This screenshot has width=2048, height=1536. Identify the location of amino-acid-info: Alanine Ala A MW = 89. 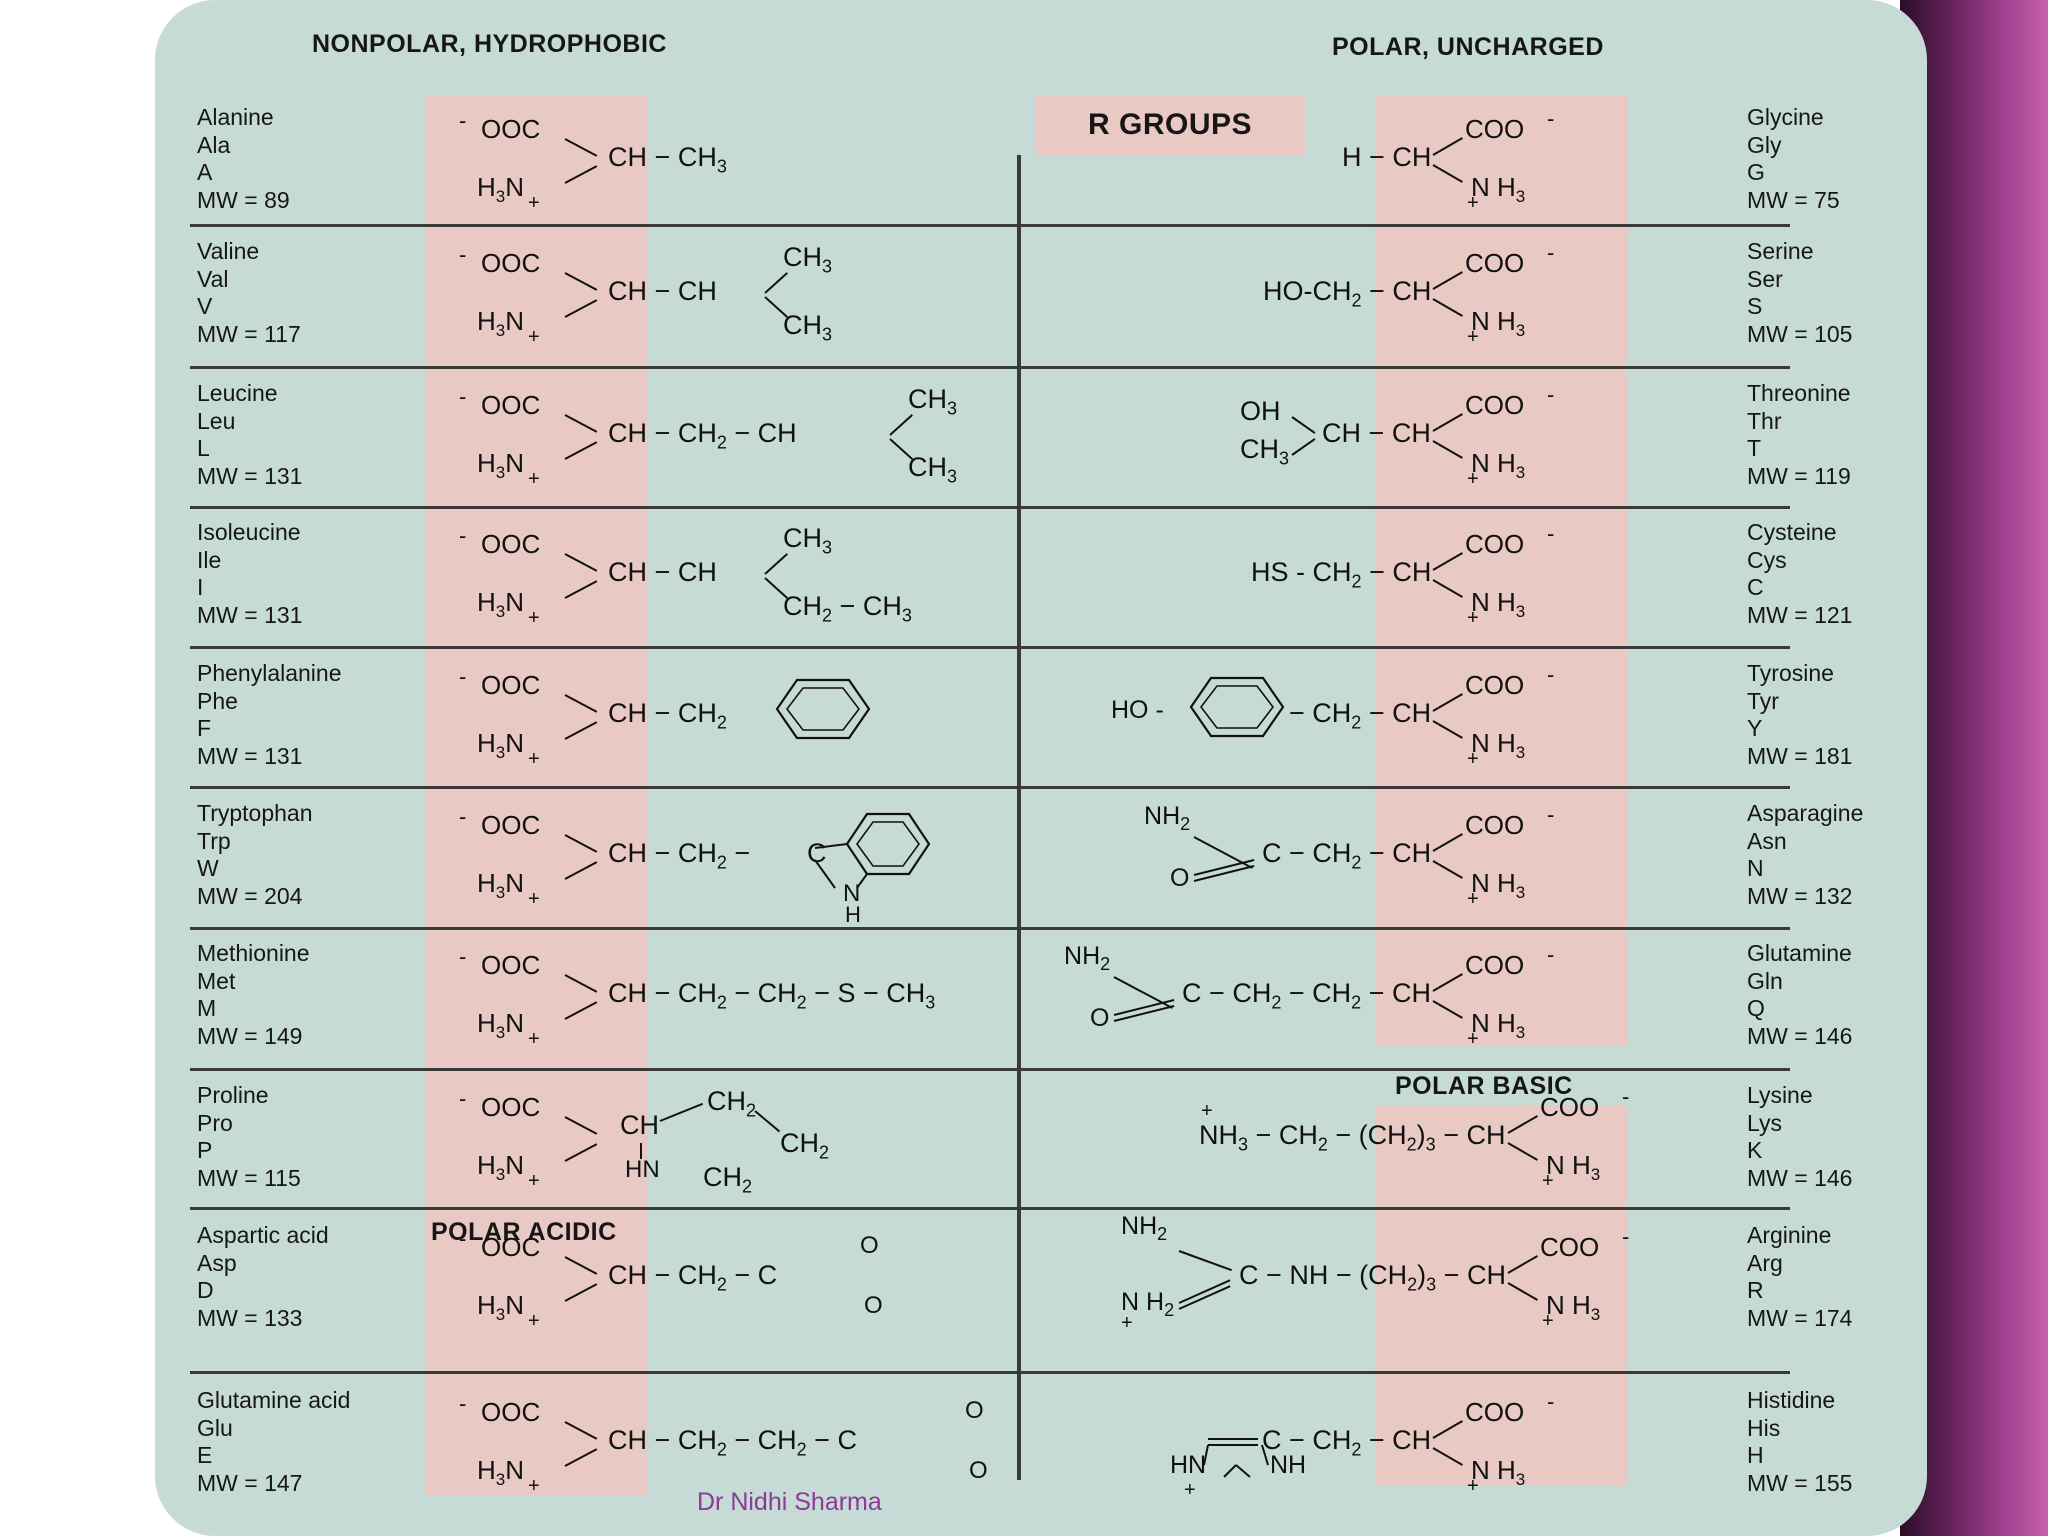
(243, 159).